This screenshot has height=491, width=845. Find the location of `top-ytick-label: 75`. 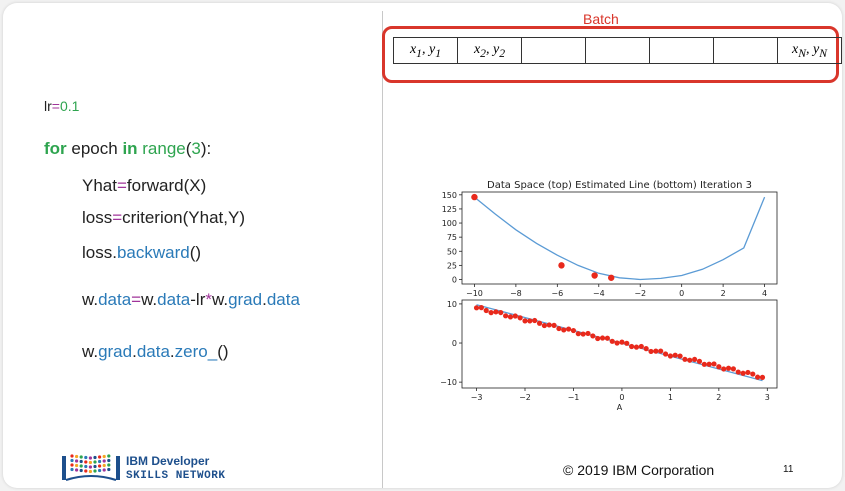

top-ytick-label: 75 is located at coordinates (452, 237).